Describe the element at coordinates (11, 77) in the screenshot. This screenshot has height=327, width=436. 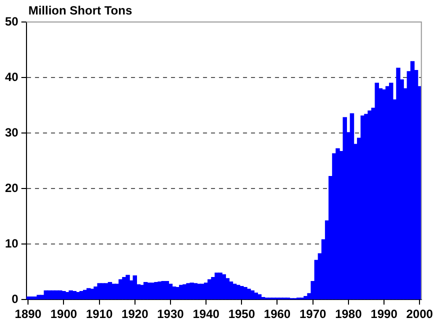
I see `y-tick-label: 40` at that location.